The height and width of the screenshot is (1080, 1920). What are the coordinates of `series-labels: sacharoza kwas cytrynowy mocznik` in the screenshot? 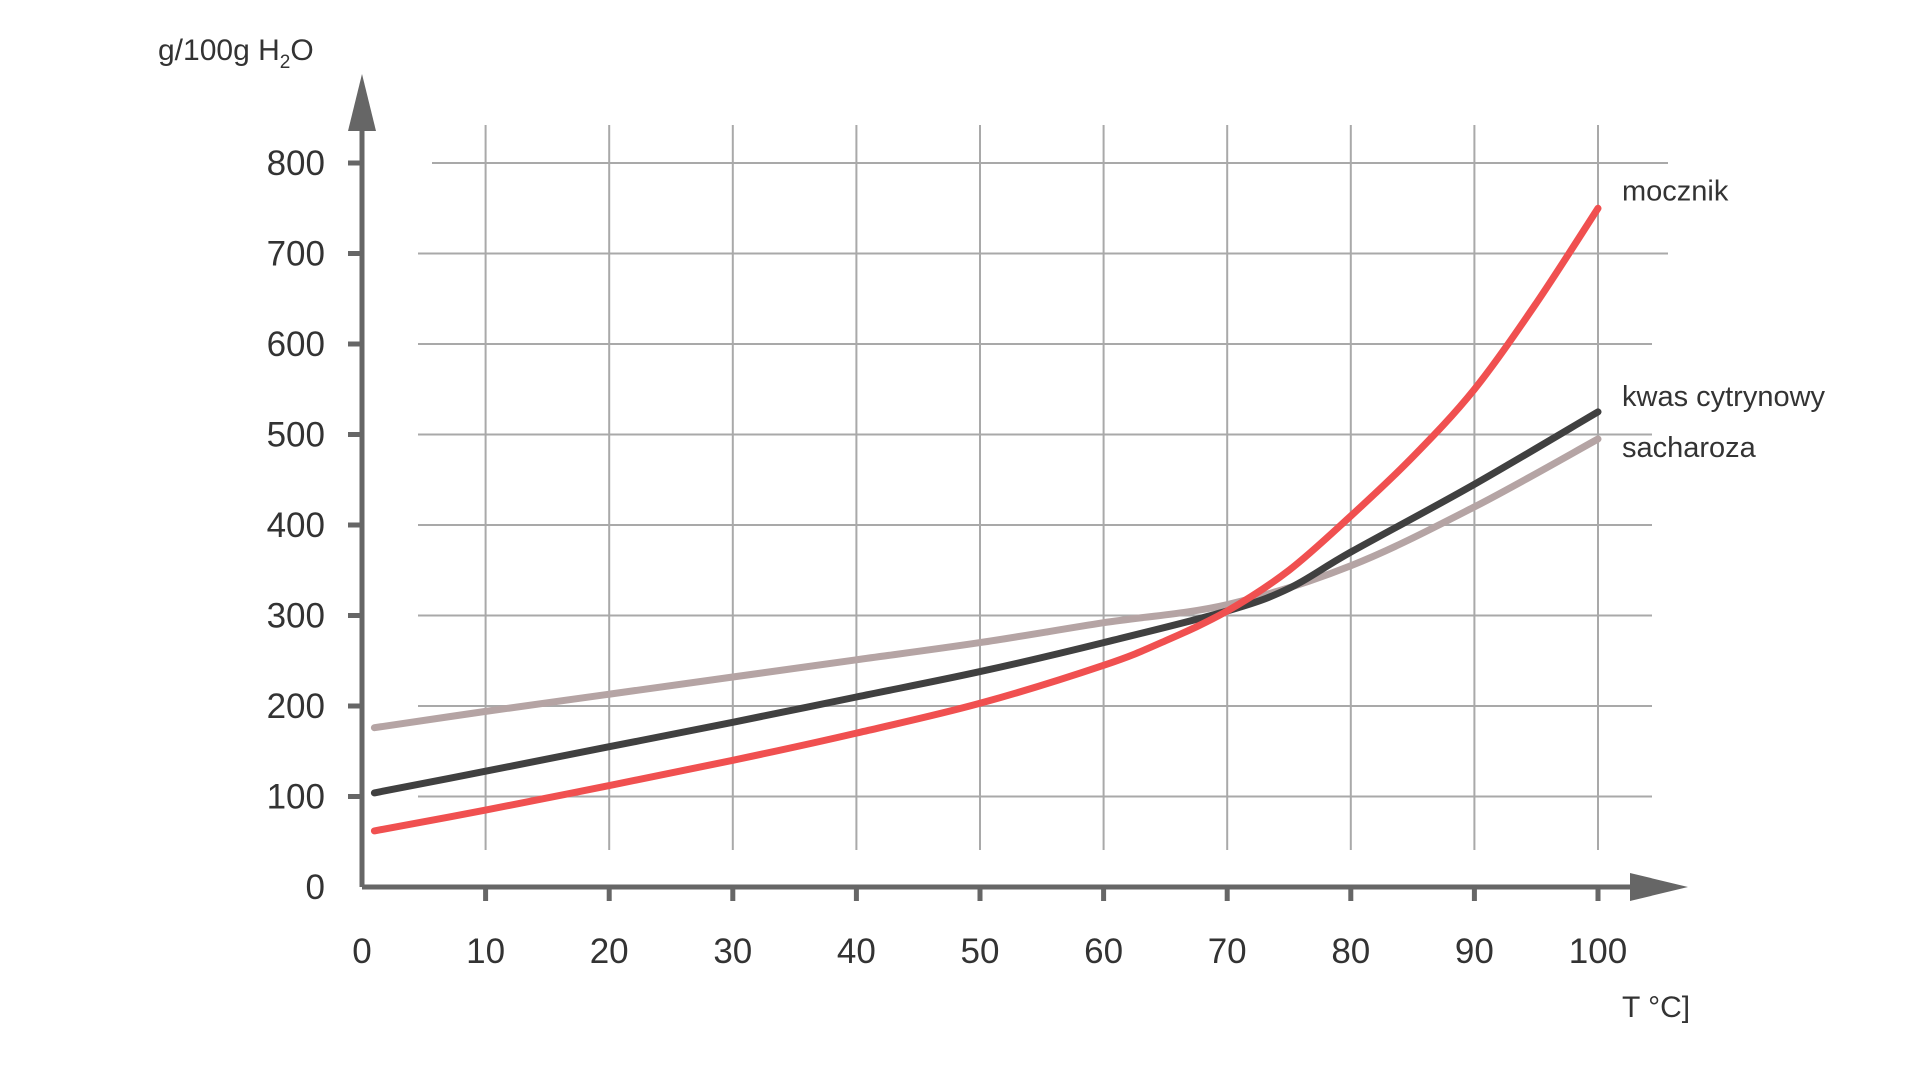 It's located at (1724, 319).